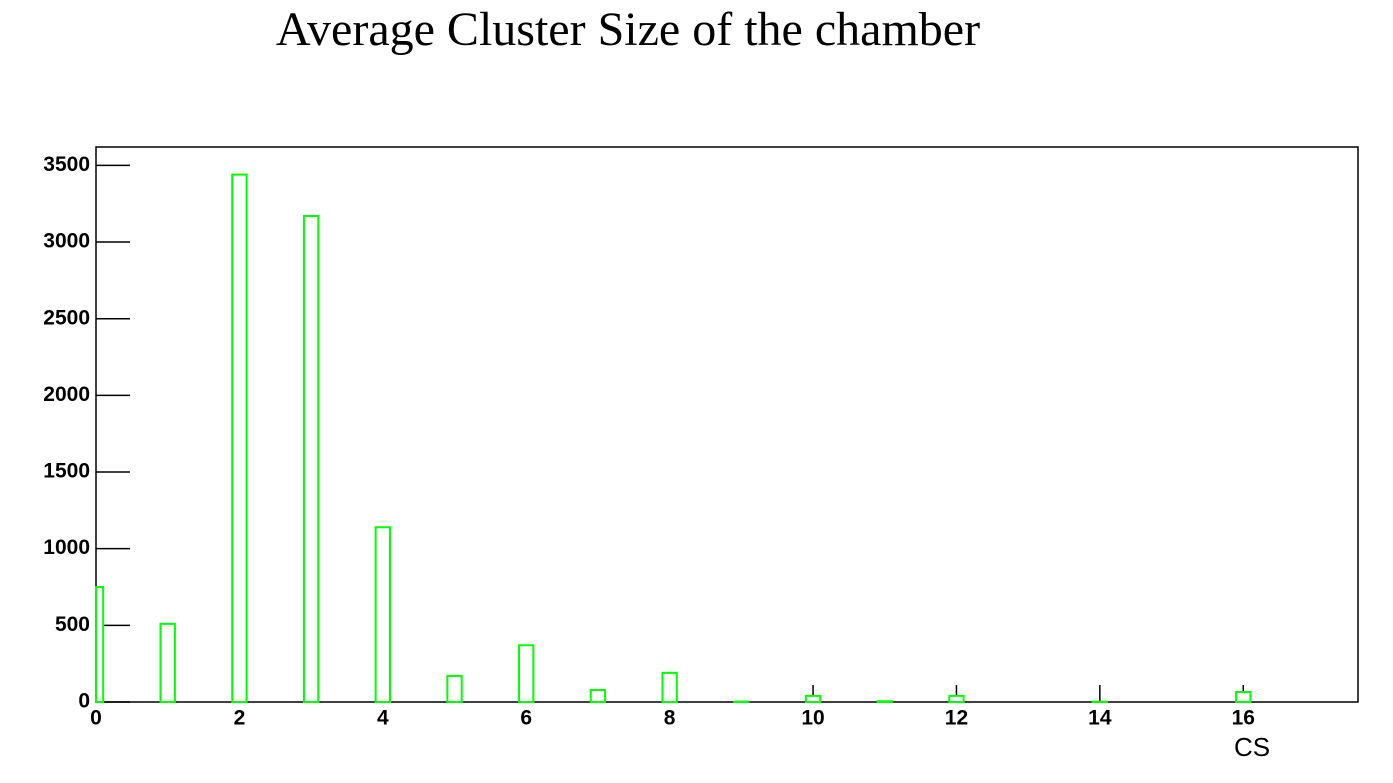  What do you see at coordinates (956, 718) in the screenshot?
I see `x-tick-label: 12` at bounding box center [956, 718].